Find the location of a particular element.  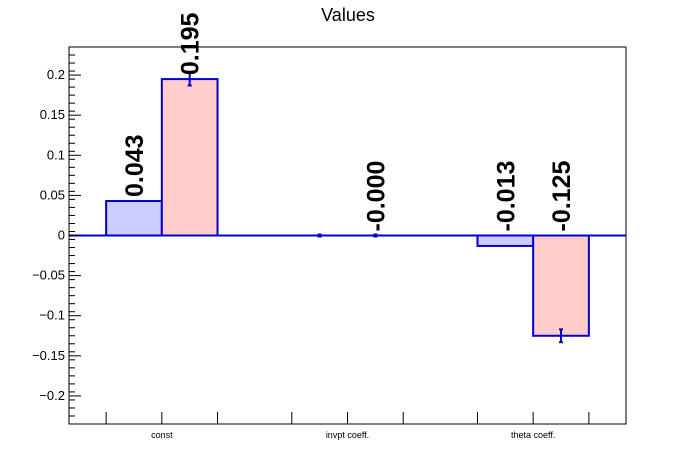

data-label: 0.043 is located at coordinates (135, 165).